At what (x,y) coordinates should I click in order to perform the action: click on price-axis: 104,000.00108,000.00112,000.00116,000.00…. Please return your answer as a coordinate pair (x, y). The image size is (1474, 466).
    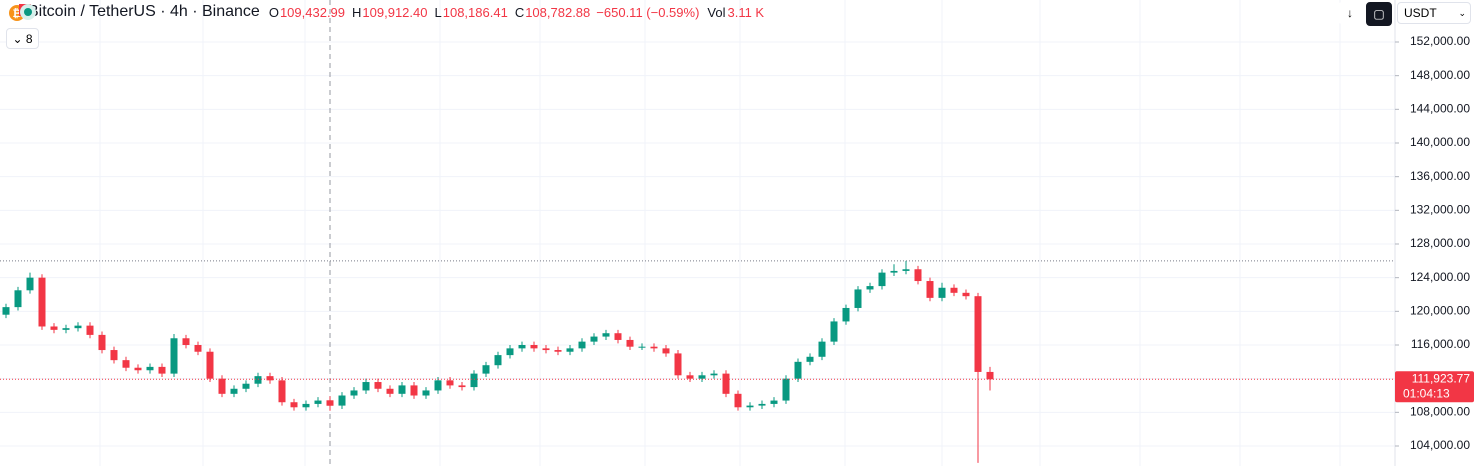
    Looking at the image, I should click on (1434, 243).